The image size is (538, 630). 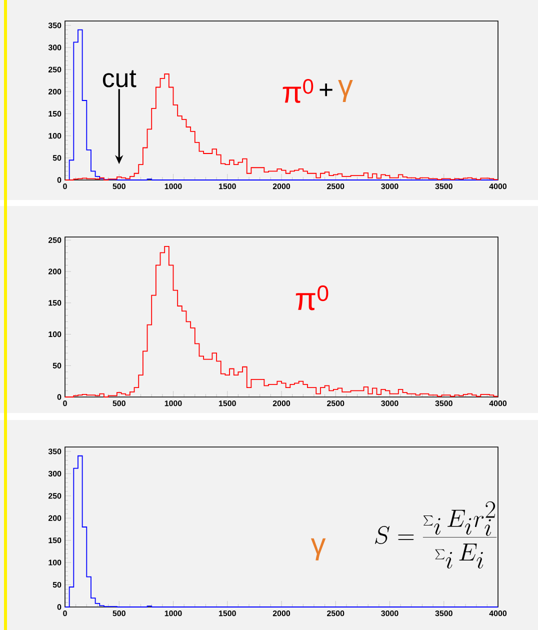 I want to click on annotation: cut, so click(x=119, y=79).